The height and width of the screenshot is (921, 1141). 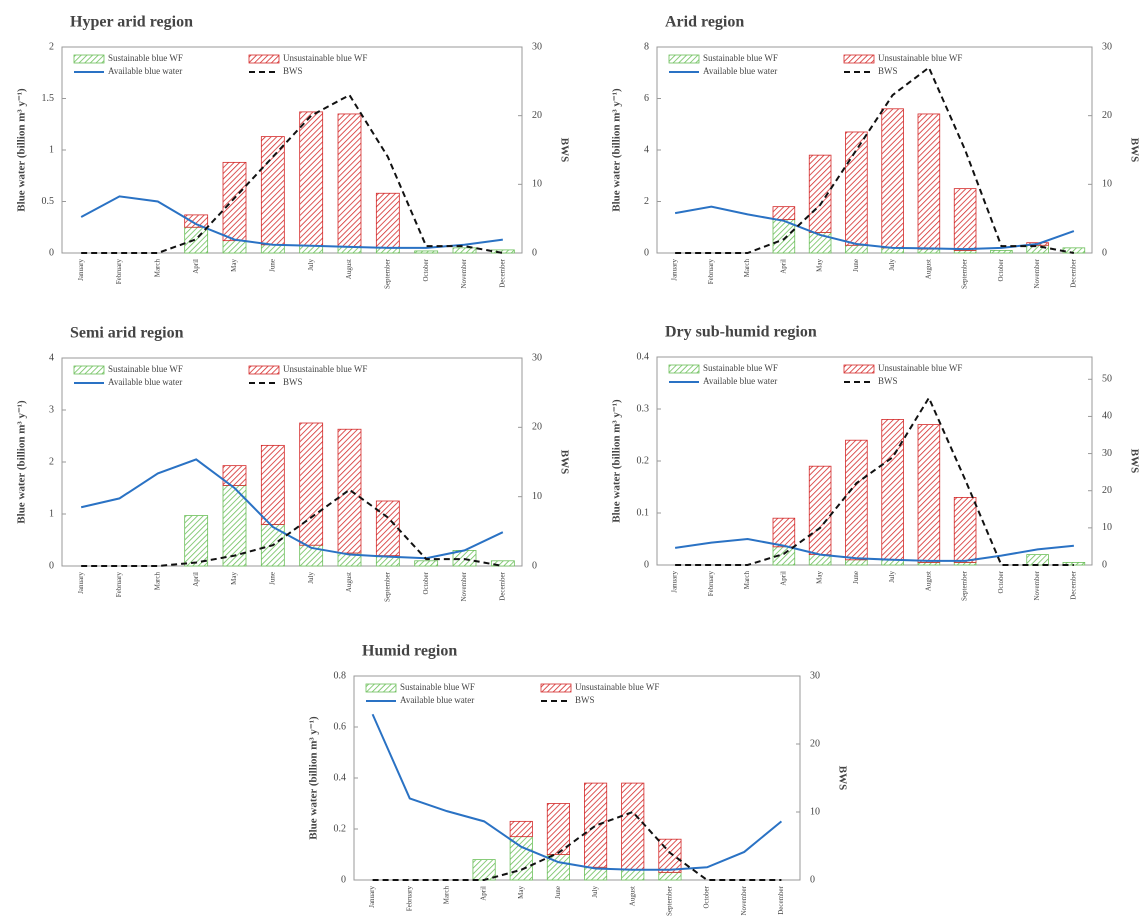 What do you see at coordinates (643, 460) in the screenshot?
I see `y-tick-label: 0.2` at bounding box center [643, 460].